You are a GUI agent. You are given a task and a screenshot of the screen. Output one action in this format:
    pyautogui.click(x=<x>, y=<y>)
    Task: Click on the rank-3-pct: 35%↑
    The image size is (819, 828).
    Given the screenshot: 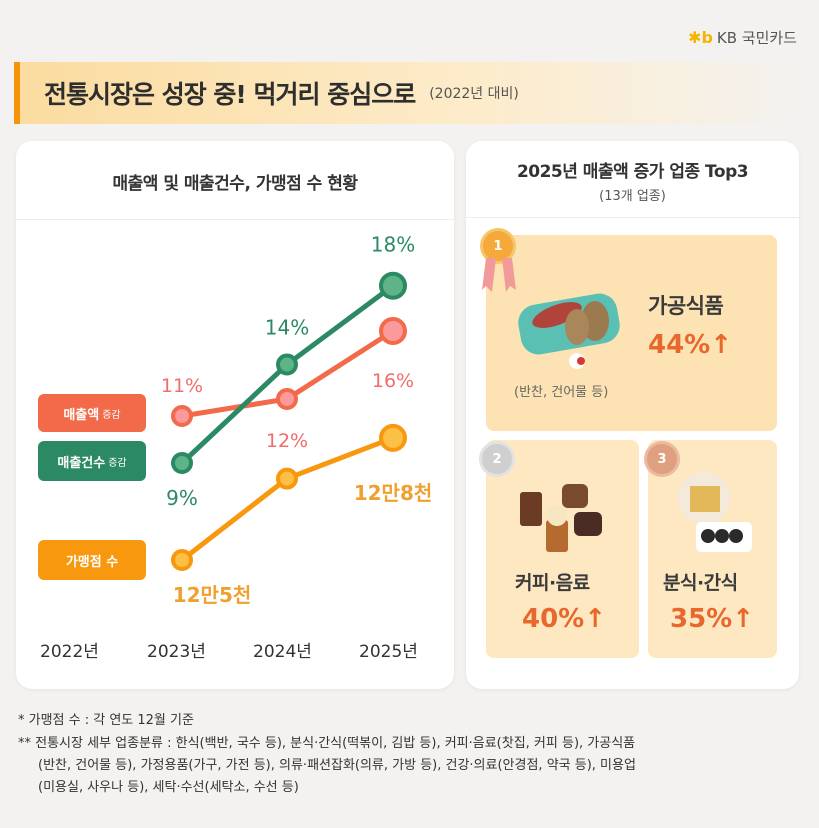 What is the action you would take?
    pyautogui.click(x=712, y=619)
    